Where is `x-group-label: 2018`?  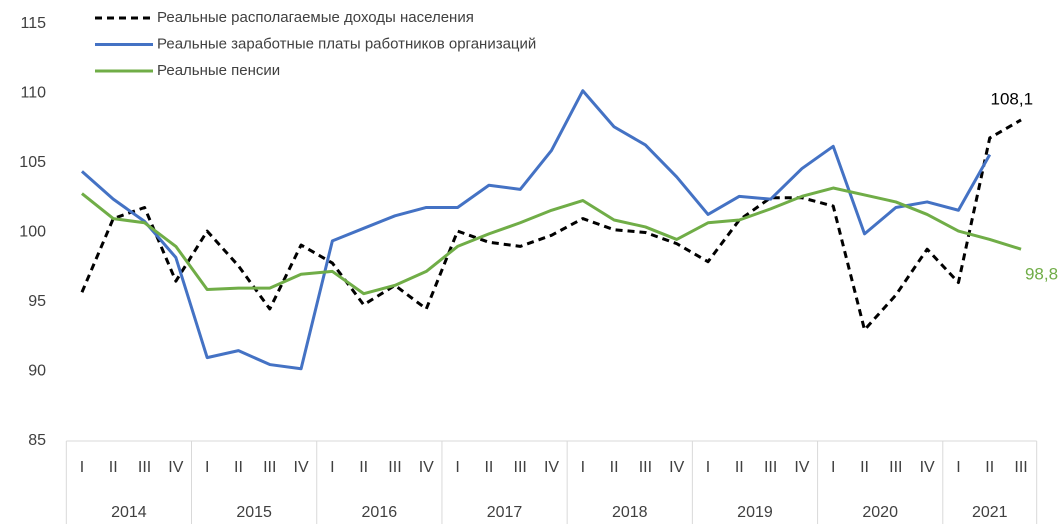 x-group-label: 2018 is located at coordinates (630, 512).